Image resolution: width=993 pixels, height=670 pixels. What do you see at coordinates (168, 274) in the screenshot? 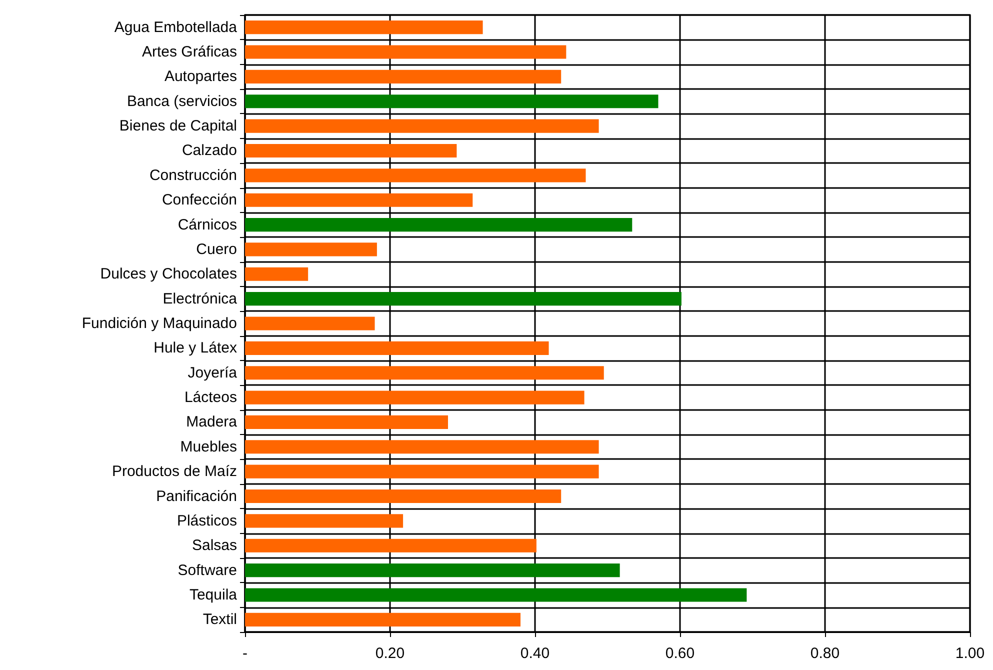
I see `y-tick-label: Dulces y Chocolates` at bounding box center [168, 274].